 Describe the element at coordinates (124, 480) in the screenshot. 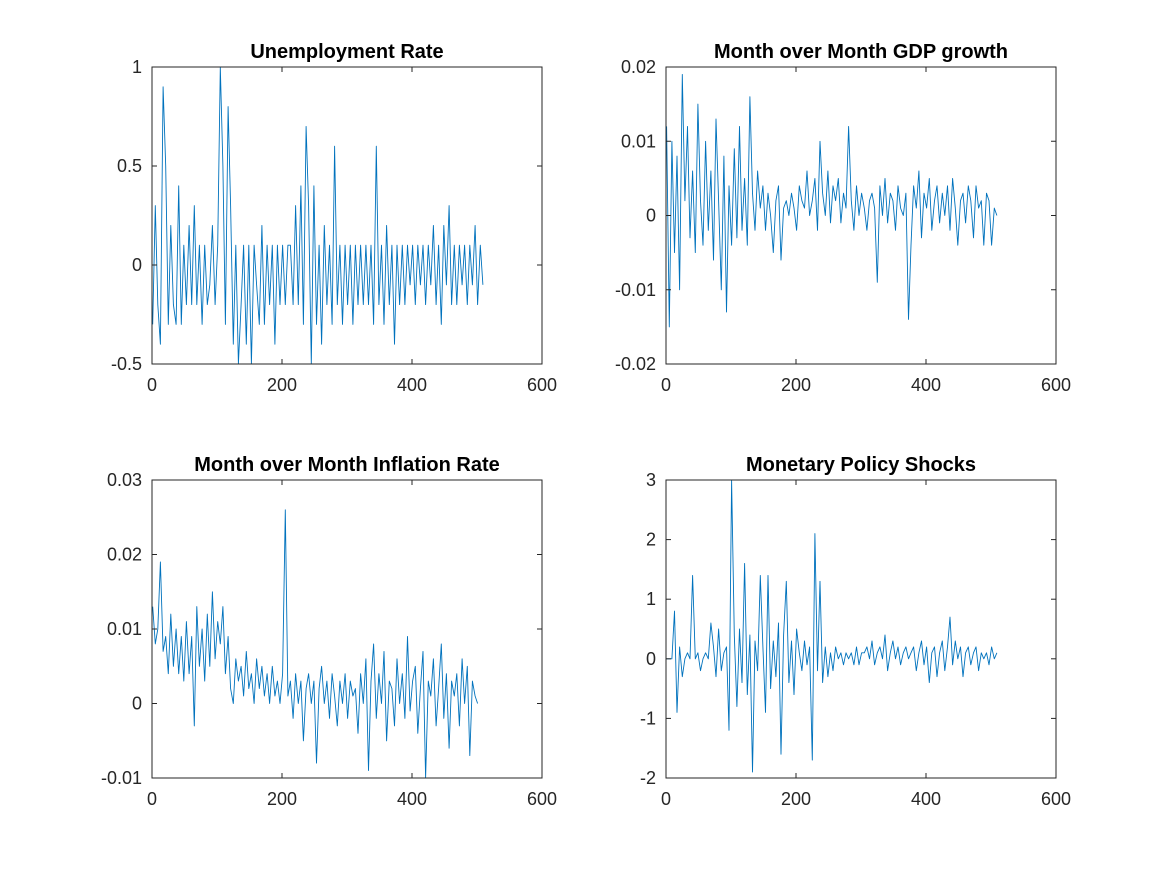

I see `y-tick-label: 0.03` at that location.